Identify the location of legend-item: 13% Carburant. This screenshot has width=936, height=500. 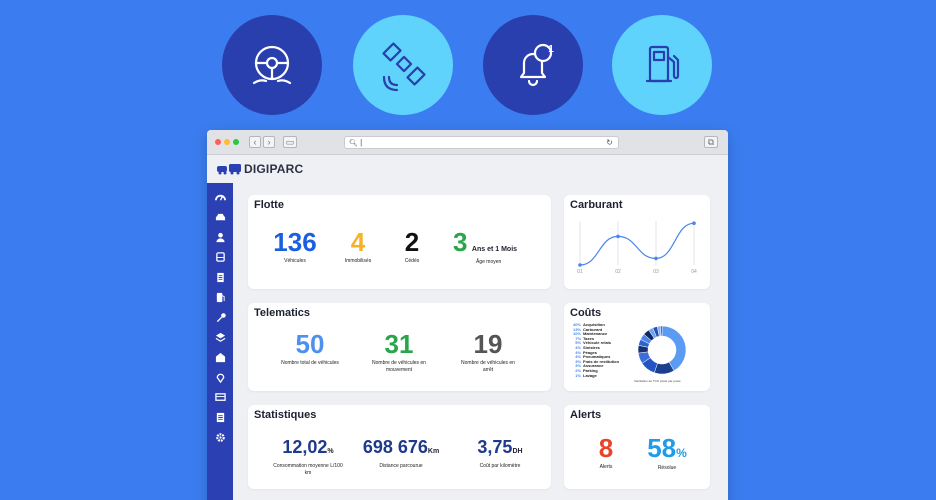
(605, 329).